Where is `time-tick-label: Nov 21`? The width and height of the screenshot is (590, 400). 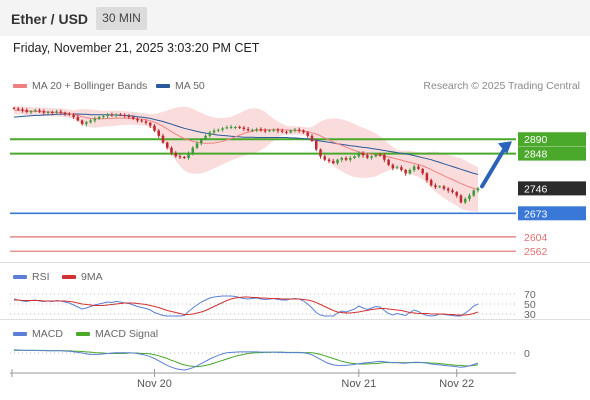 time-tick-label: Nov 21 is located at coordinates (358, 384).